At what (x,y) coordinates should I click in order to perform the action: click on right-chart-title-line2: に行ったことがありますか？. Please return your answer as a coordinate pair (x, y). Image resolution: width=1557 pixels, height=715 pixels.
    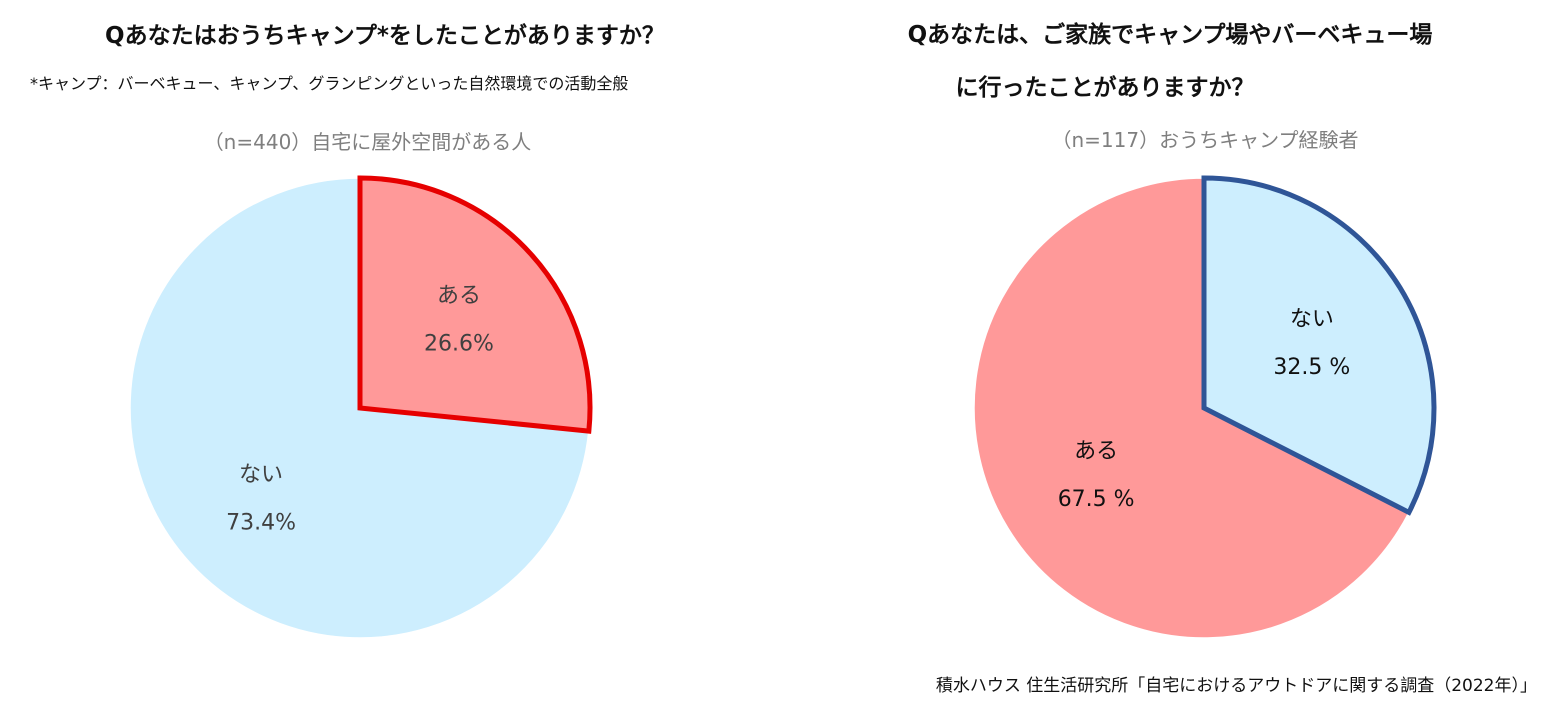
    Looking at the image, I should click on (1105, 88).